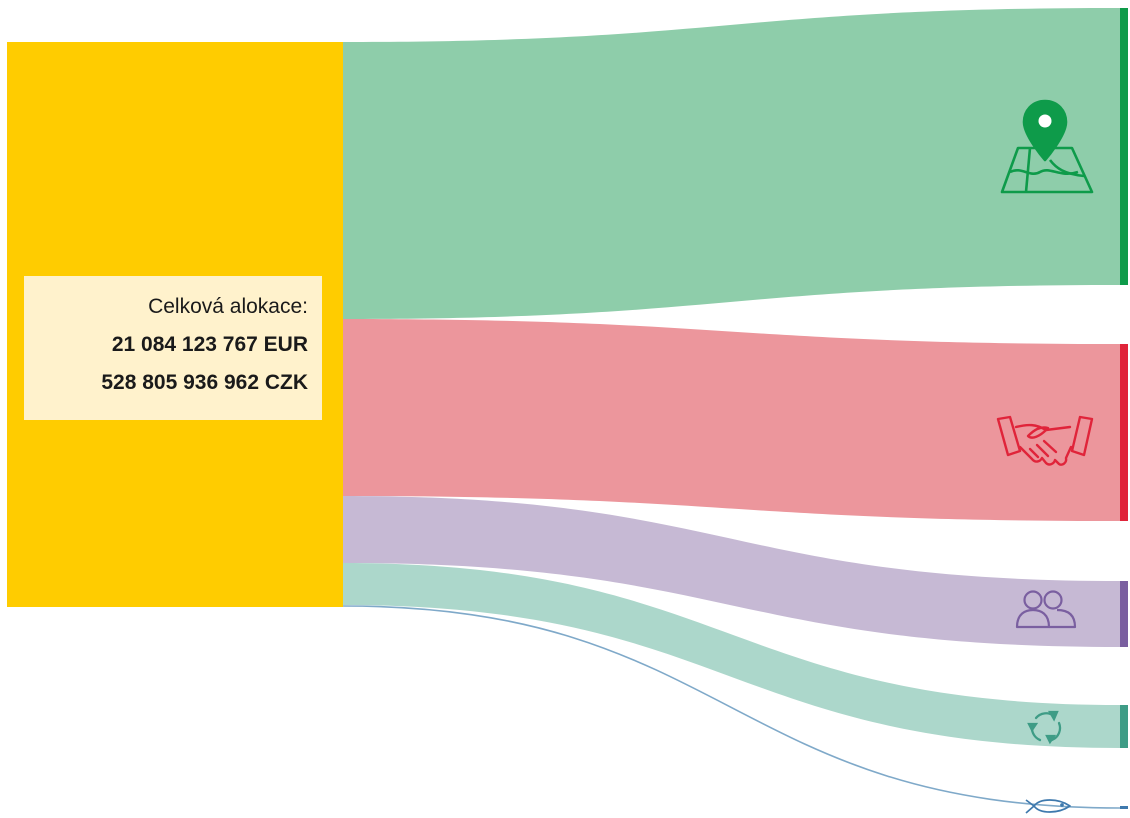 The image size is (1130, 818). Describe the element at coordinates (1047, 146) in the screenshot. I see `map-pin-icon` at that location.